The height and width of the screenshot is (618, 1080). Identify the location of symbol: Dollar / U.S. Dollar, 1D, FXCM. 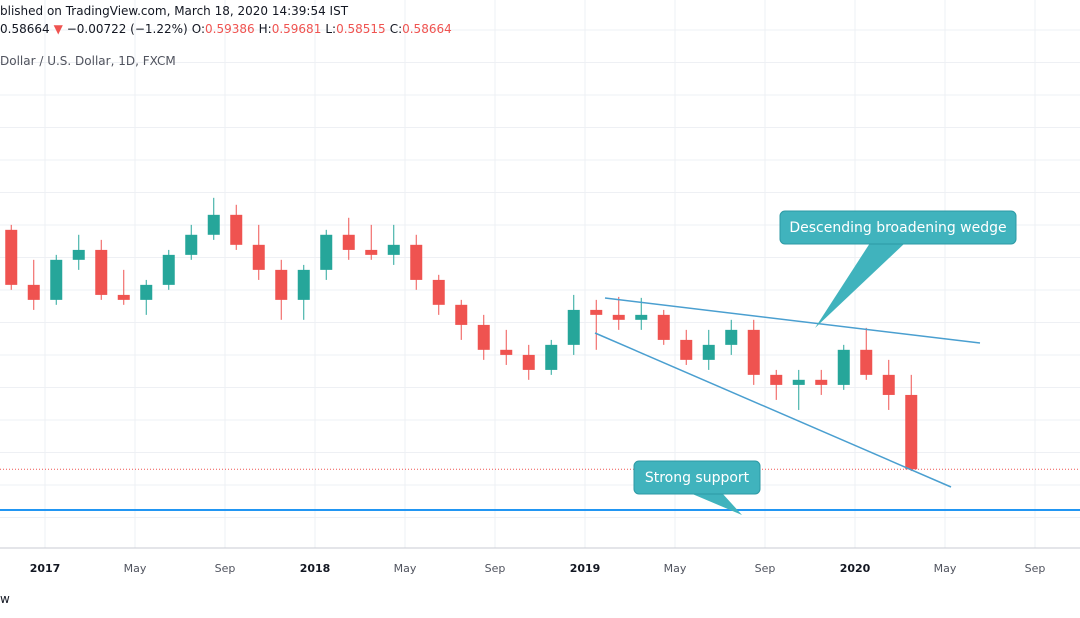
(88, 61).